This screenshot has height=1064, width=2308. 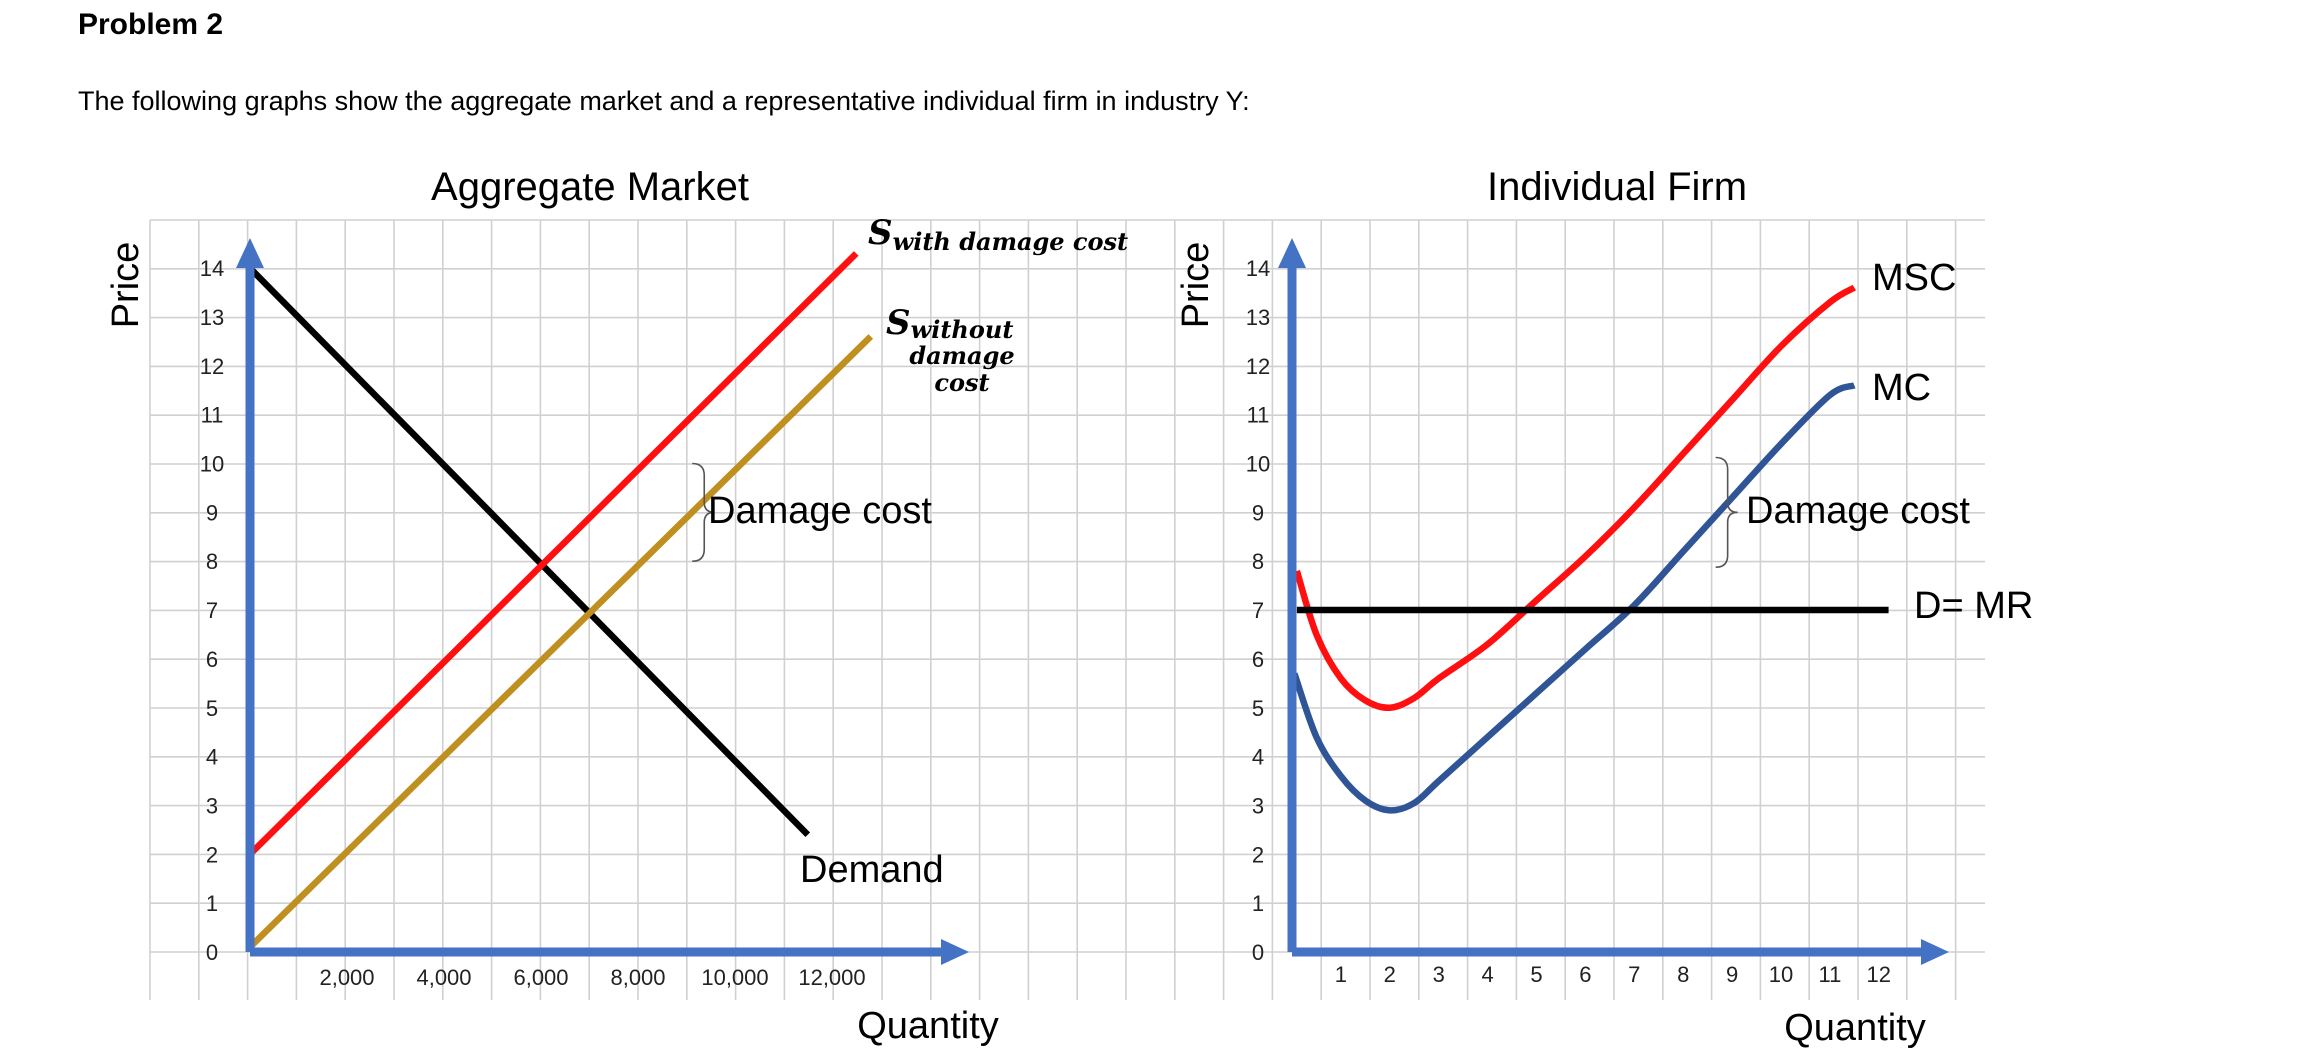 I want to click on label-sub: with damage cost, so click(x=1011, y=241).